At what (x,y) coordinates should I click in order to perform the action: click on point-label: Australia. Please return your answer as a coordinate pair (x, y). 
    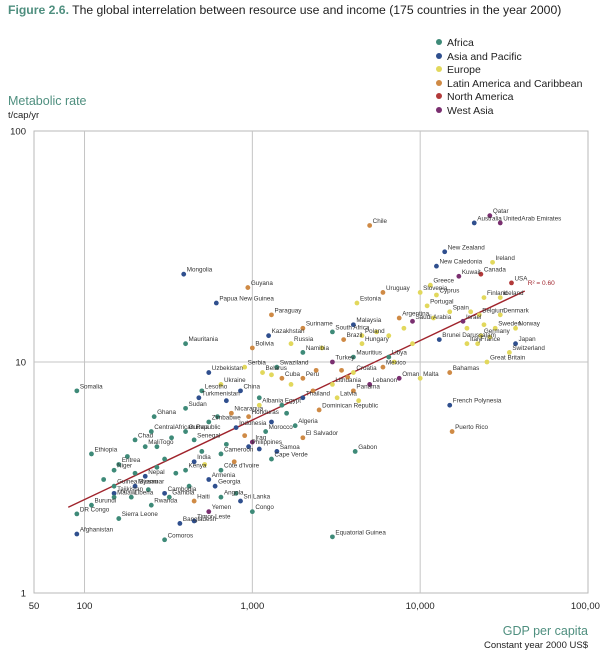
    Looking at the image, I should click on (489, 218).